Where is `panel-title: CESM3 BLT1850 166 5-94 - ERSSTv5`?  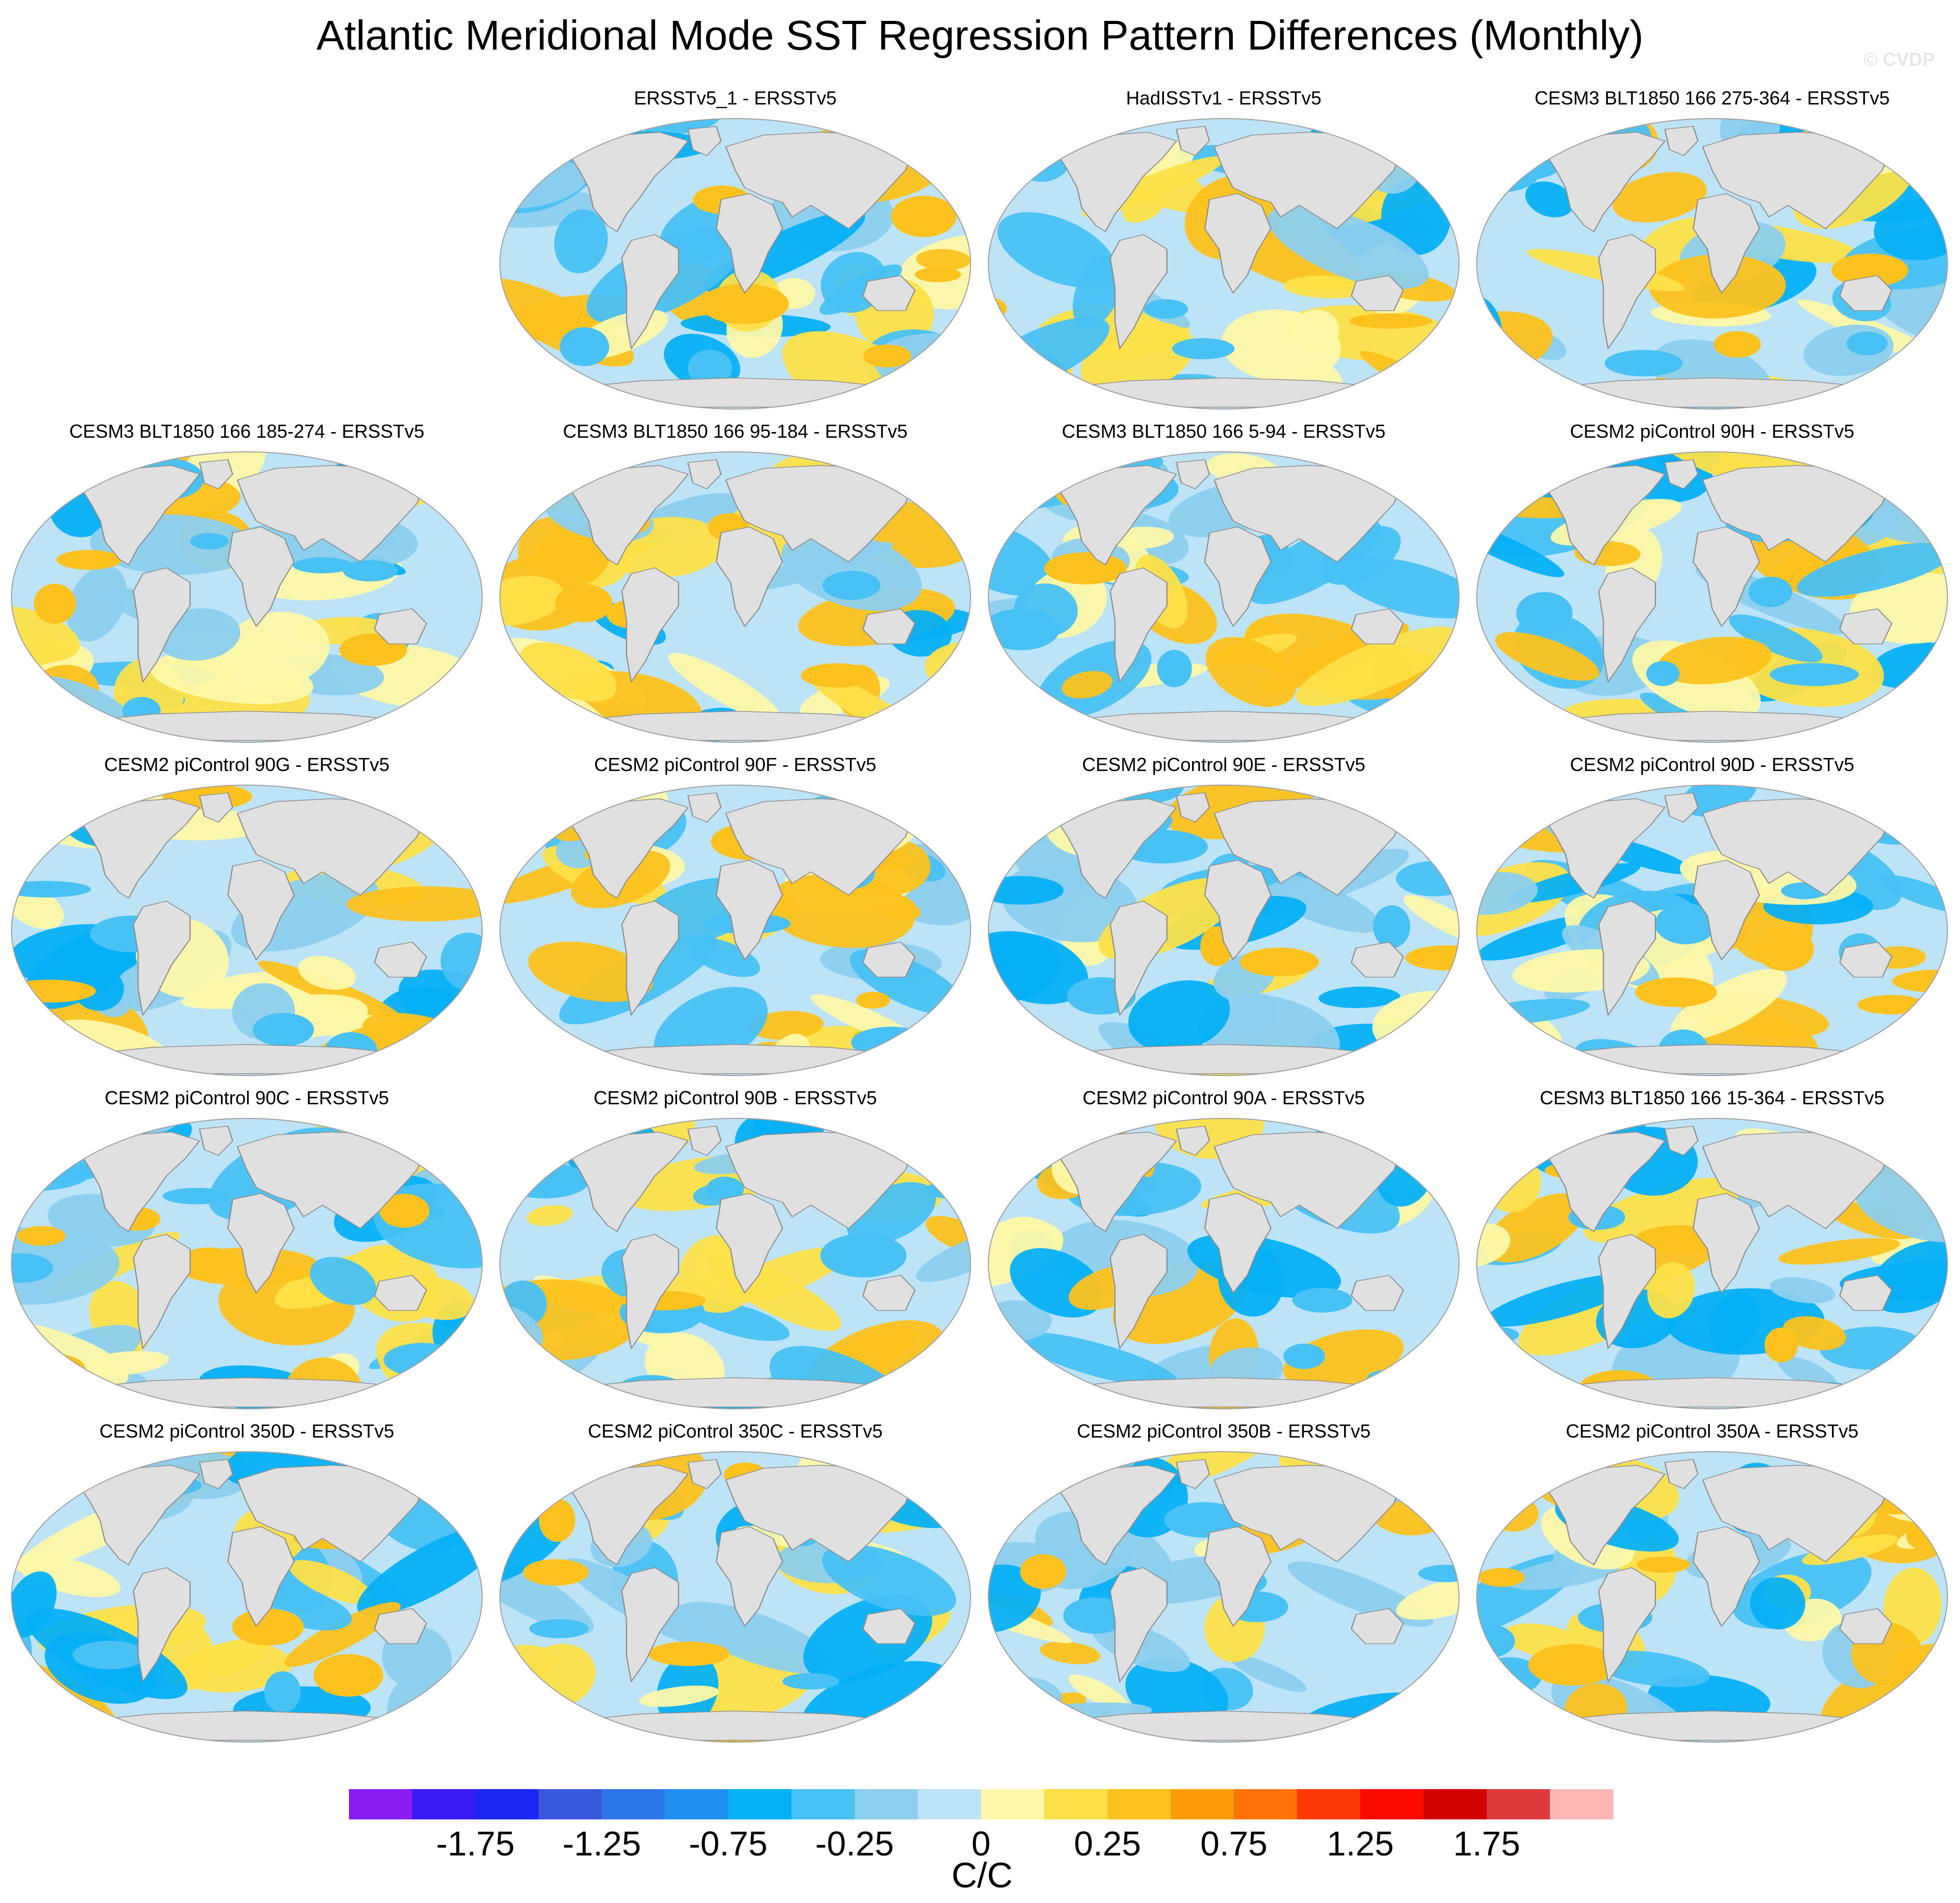
panel-title: CESM3 BLT1850 166 5-94 - ERSSTv5 is located at coordinates (1224, 431).